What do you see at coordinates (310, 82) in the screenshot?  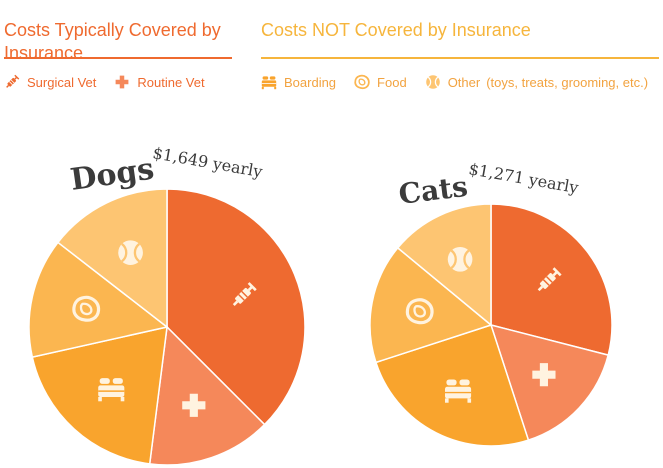 I see `legend-label-boarding: Boarding` at bounding box center [310, 82].